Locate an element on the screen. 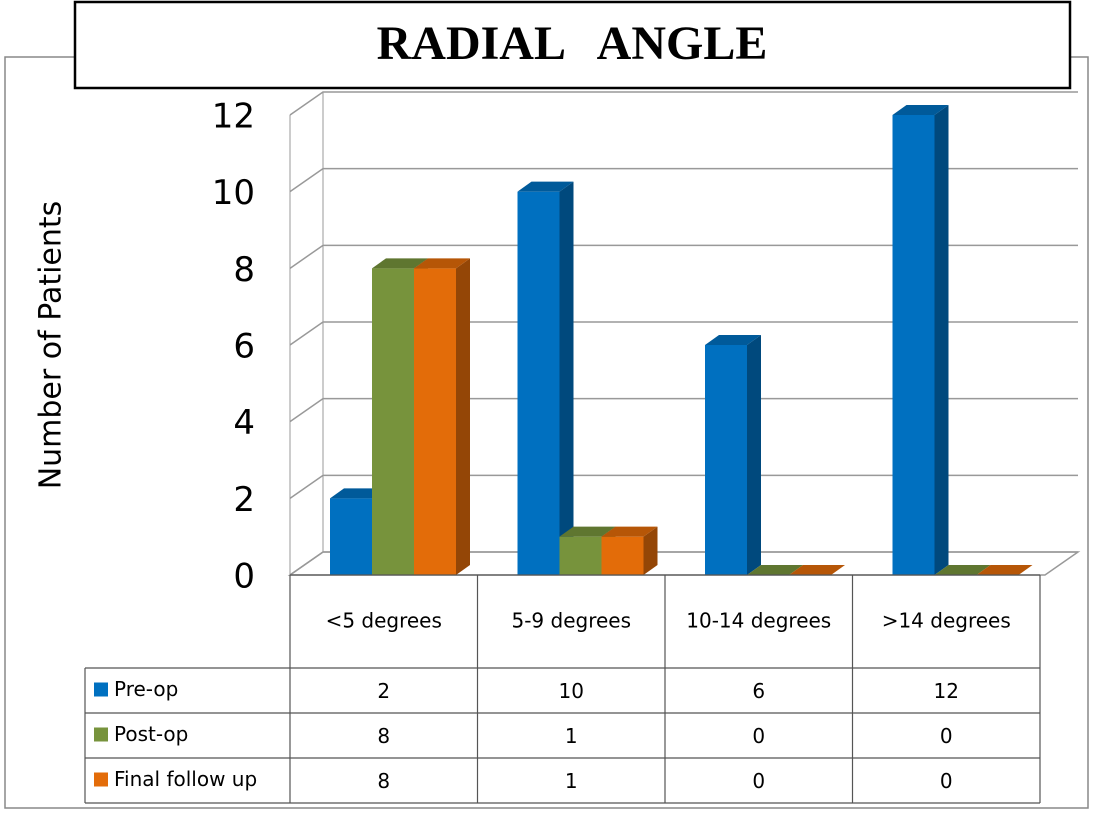 The height and width of the screenshot is (816, 1093). y-tick-label: 6 is located at coordinates (244, 347).